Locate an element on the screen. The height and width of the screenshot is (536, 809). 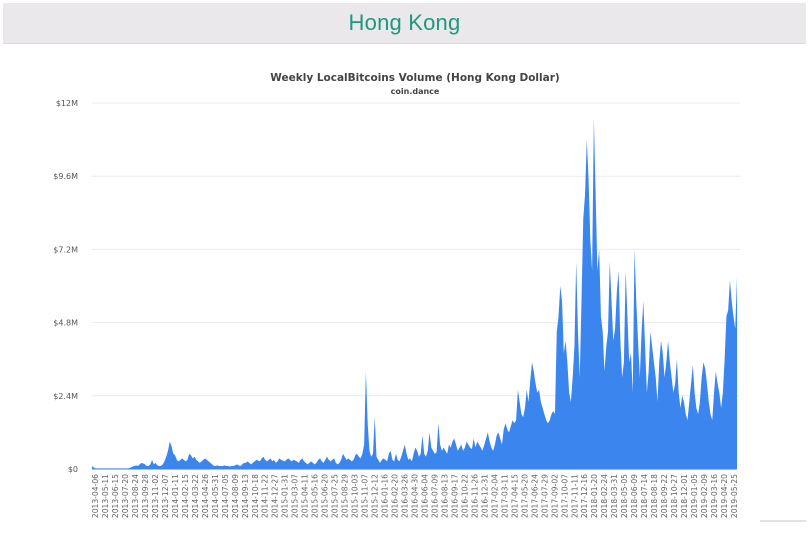
y-tick-label: $4.8M is located at coordinates (65, 323).